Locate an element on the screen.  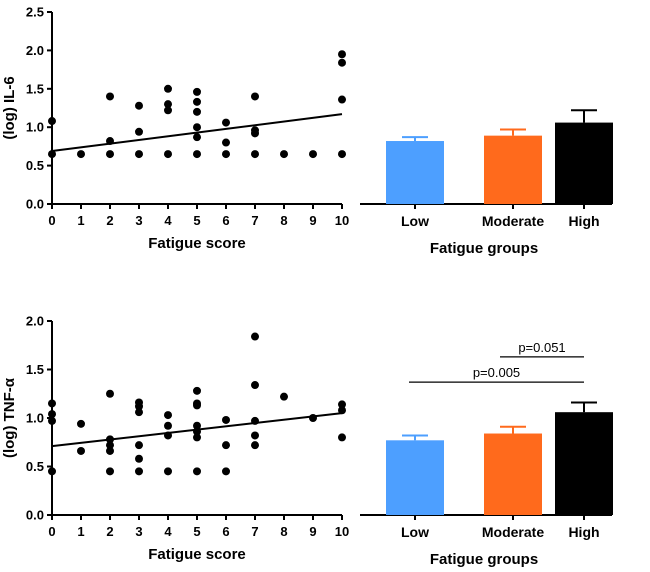
p-value-label: p=0.051 is located at coordinates (541, 347).